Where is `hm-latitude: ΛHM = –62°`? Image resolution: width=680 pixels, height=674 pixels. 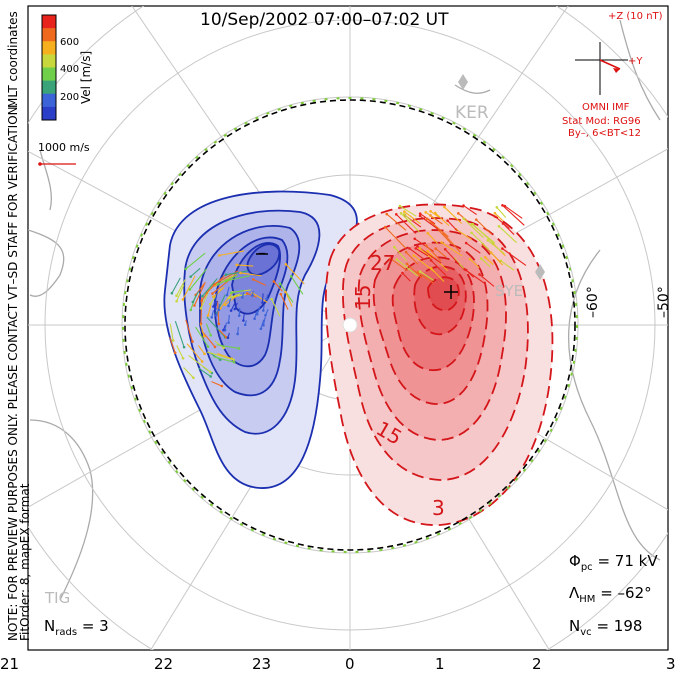 hm-latitude: ΛHM = –62° is located at coordinates (610, 594).